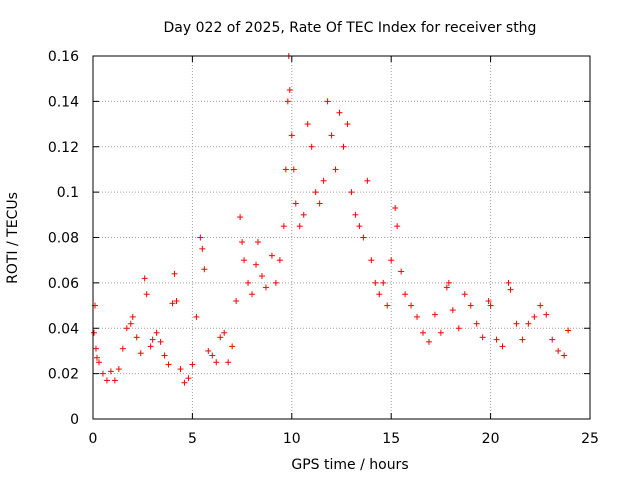 The height and width of the screenshot is (480, 640). I want to click on x-tick-label: 10, so click(292, 439).